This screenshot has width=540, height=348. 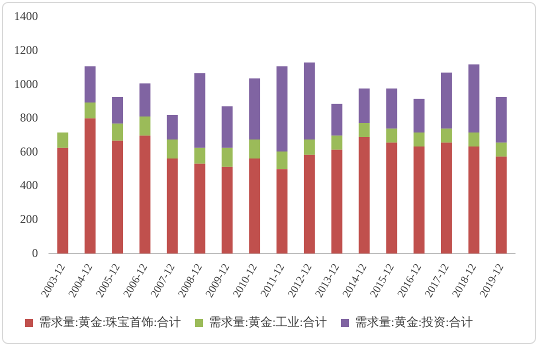 I want to click on y-tick-label: 1000, so click(x=26, y=83).